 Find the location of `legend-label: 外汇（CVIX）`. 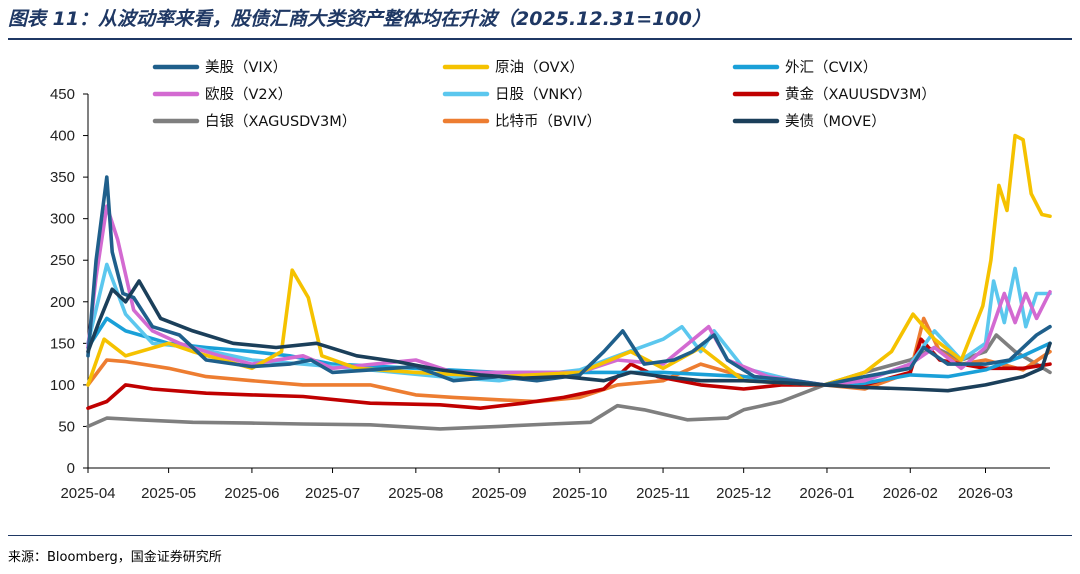

legend-label: 外汇（CVIX） is located at coordinates (831, 67).